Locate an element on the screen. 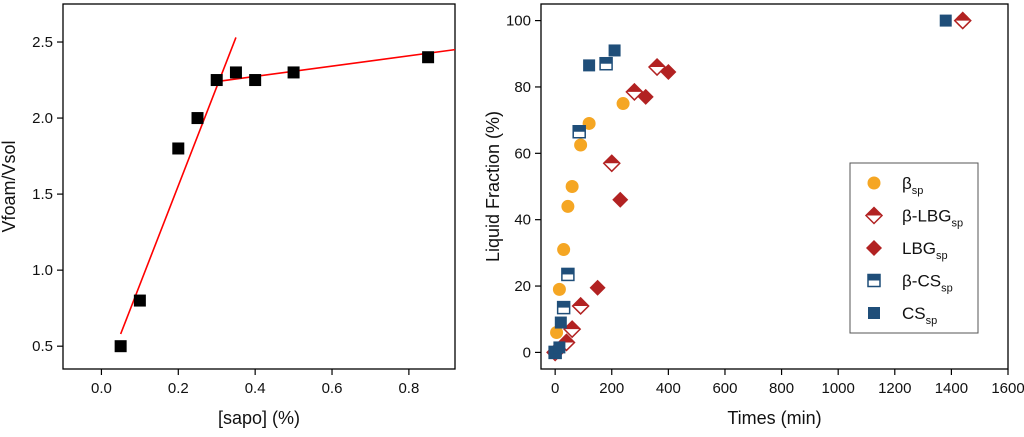 Image resolution: width=1024 pixels, height=437 pixels. legend-marker-lbg-sp is located at coordinates (874, 248).